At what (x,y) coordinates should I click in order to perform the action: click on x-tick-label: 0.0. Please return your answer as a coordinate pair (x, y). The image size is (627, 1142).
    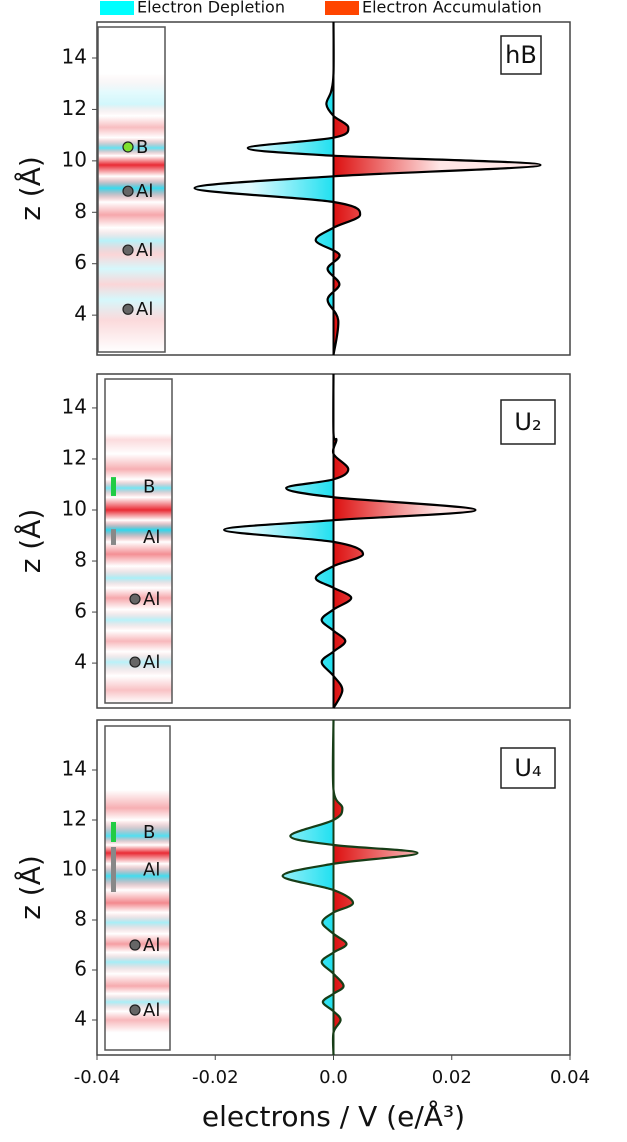
    Looking at the image, I should click on (333, 1077).